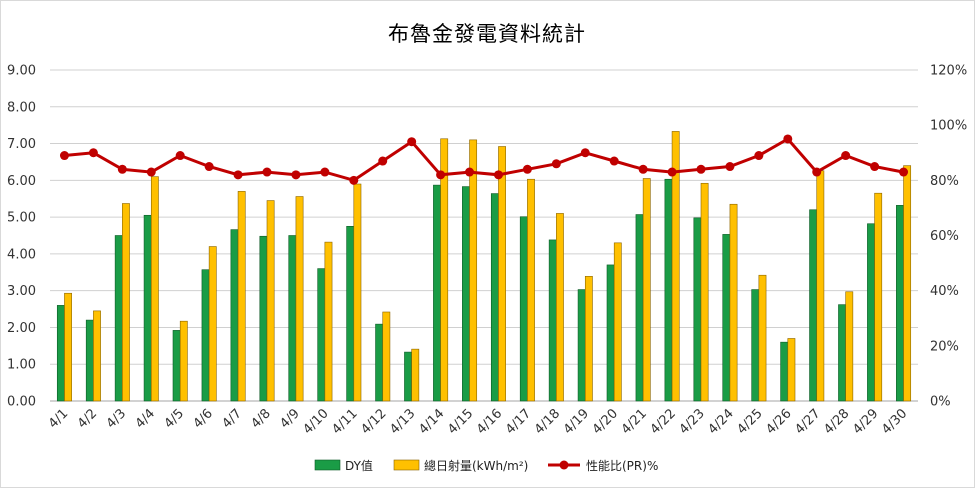 This screenshot has height=488, width=975. I want to click on y-left-tick-label: 7.00, so click(21, 144).